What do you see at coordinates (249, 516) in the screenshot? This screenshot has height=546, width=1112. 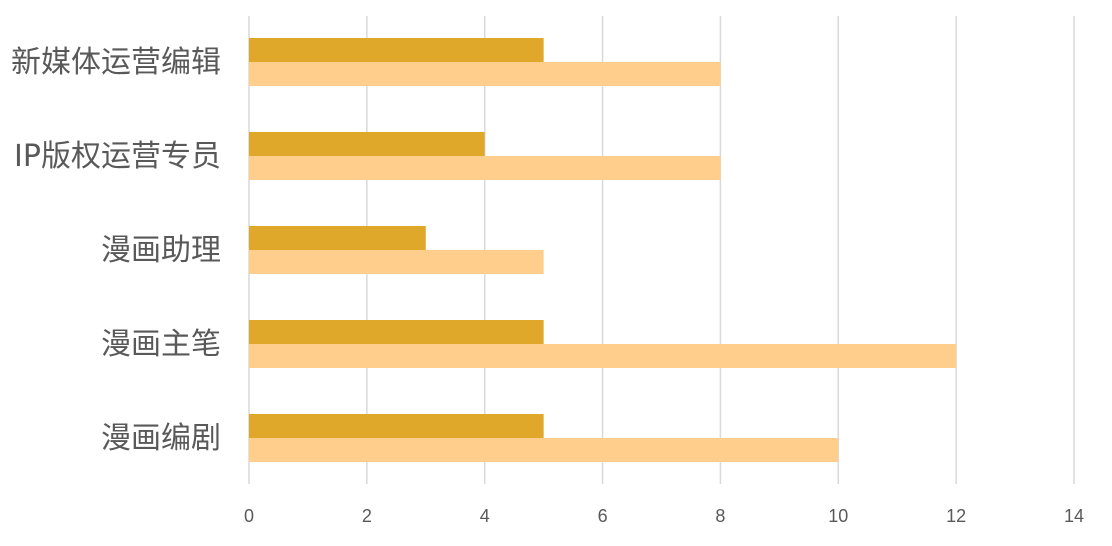 I see `x-tick-label: 0` at bounding box center [249, 516].